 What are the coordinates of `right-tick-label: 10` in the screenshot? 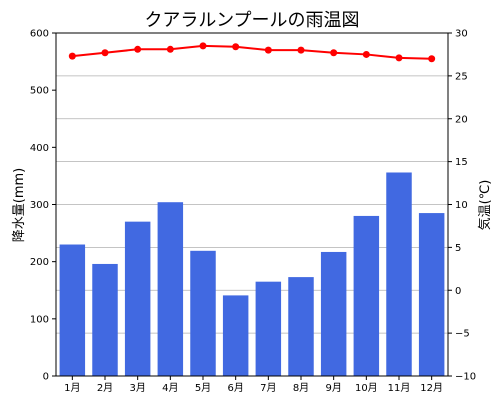 It's located at (461, 205).